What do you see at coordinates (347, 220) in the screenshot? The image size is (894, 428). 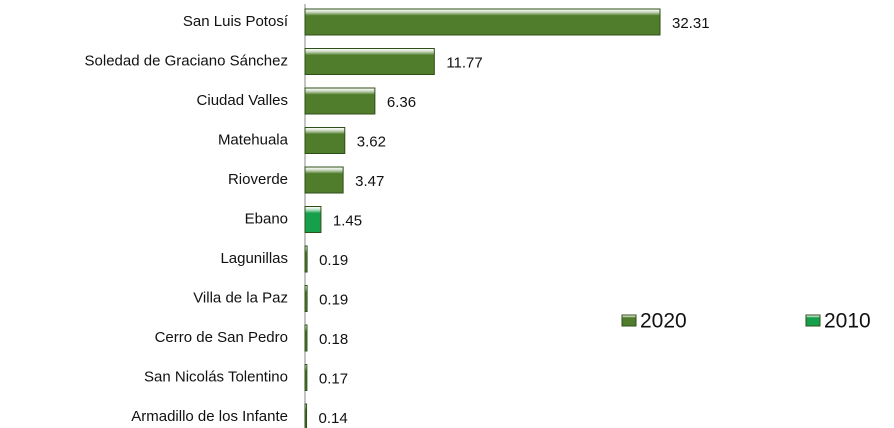 I see `value-label: 1.45` at bounding box center [347, 220].